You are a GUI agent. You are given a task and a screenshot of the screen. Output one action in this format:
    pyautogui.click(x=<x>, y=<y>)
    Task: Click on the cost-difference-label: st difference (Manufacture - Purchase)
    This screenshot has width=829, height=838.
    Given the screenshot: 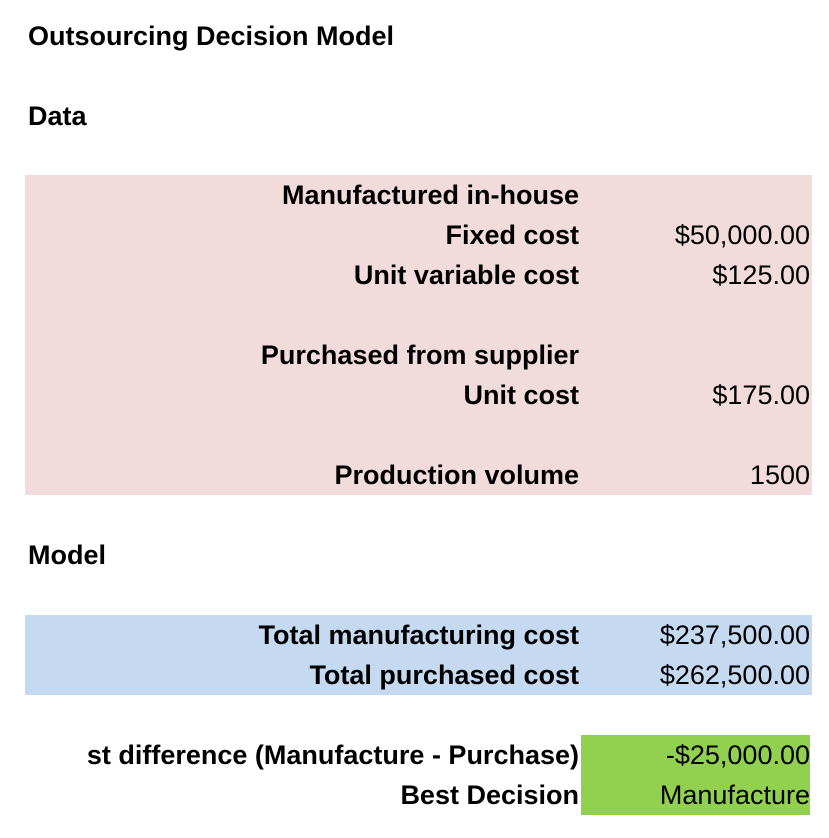 What is the action you would take?
    pyautogui.click(x=332, y=755)
    